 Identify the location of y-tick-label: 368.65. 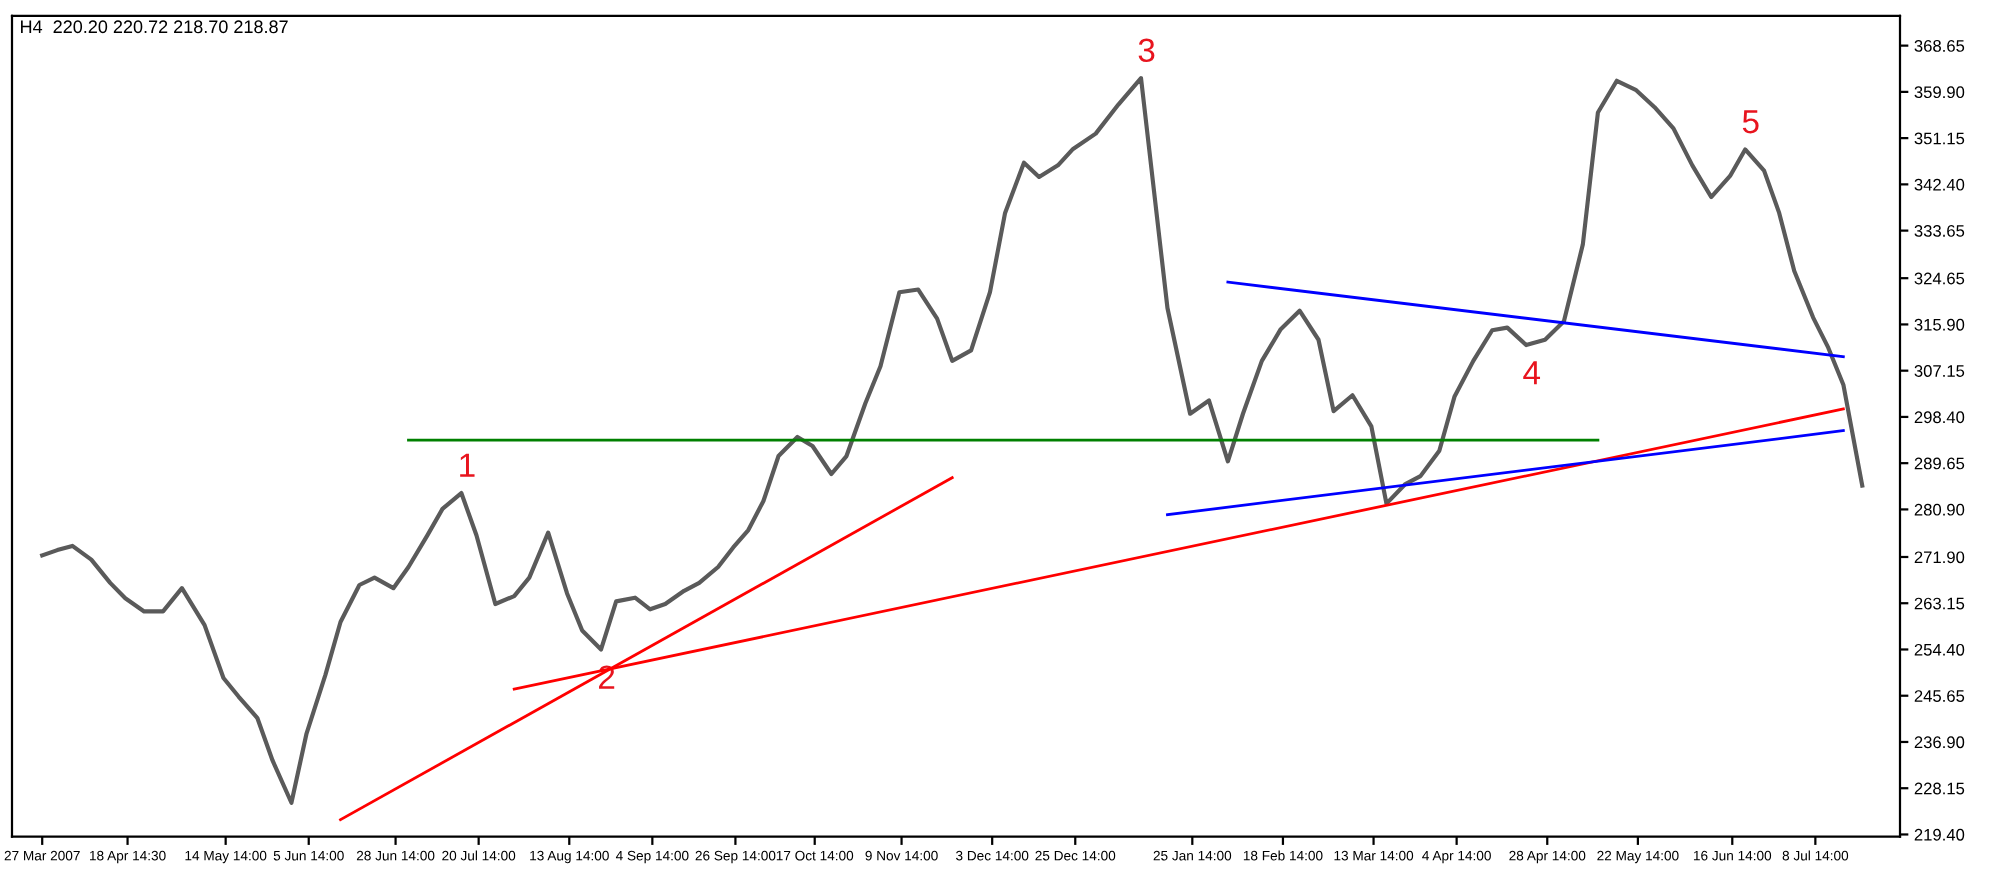
(1939, 46).